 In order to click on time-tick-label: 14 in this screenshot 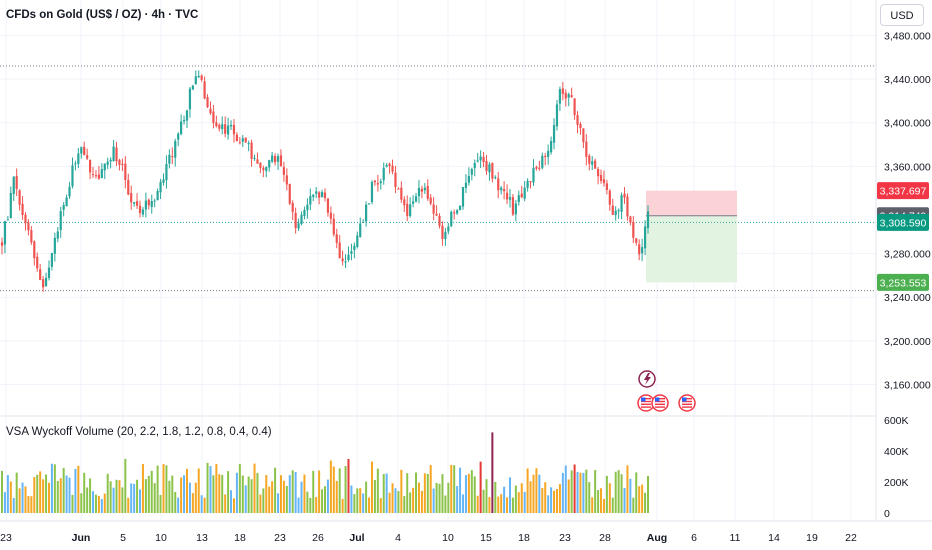, I will do `click(774, 538)`.